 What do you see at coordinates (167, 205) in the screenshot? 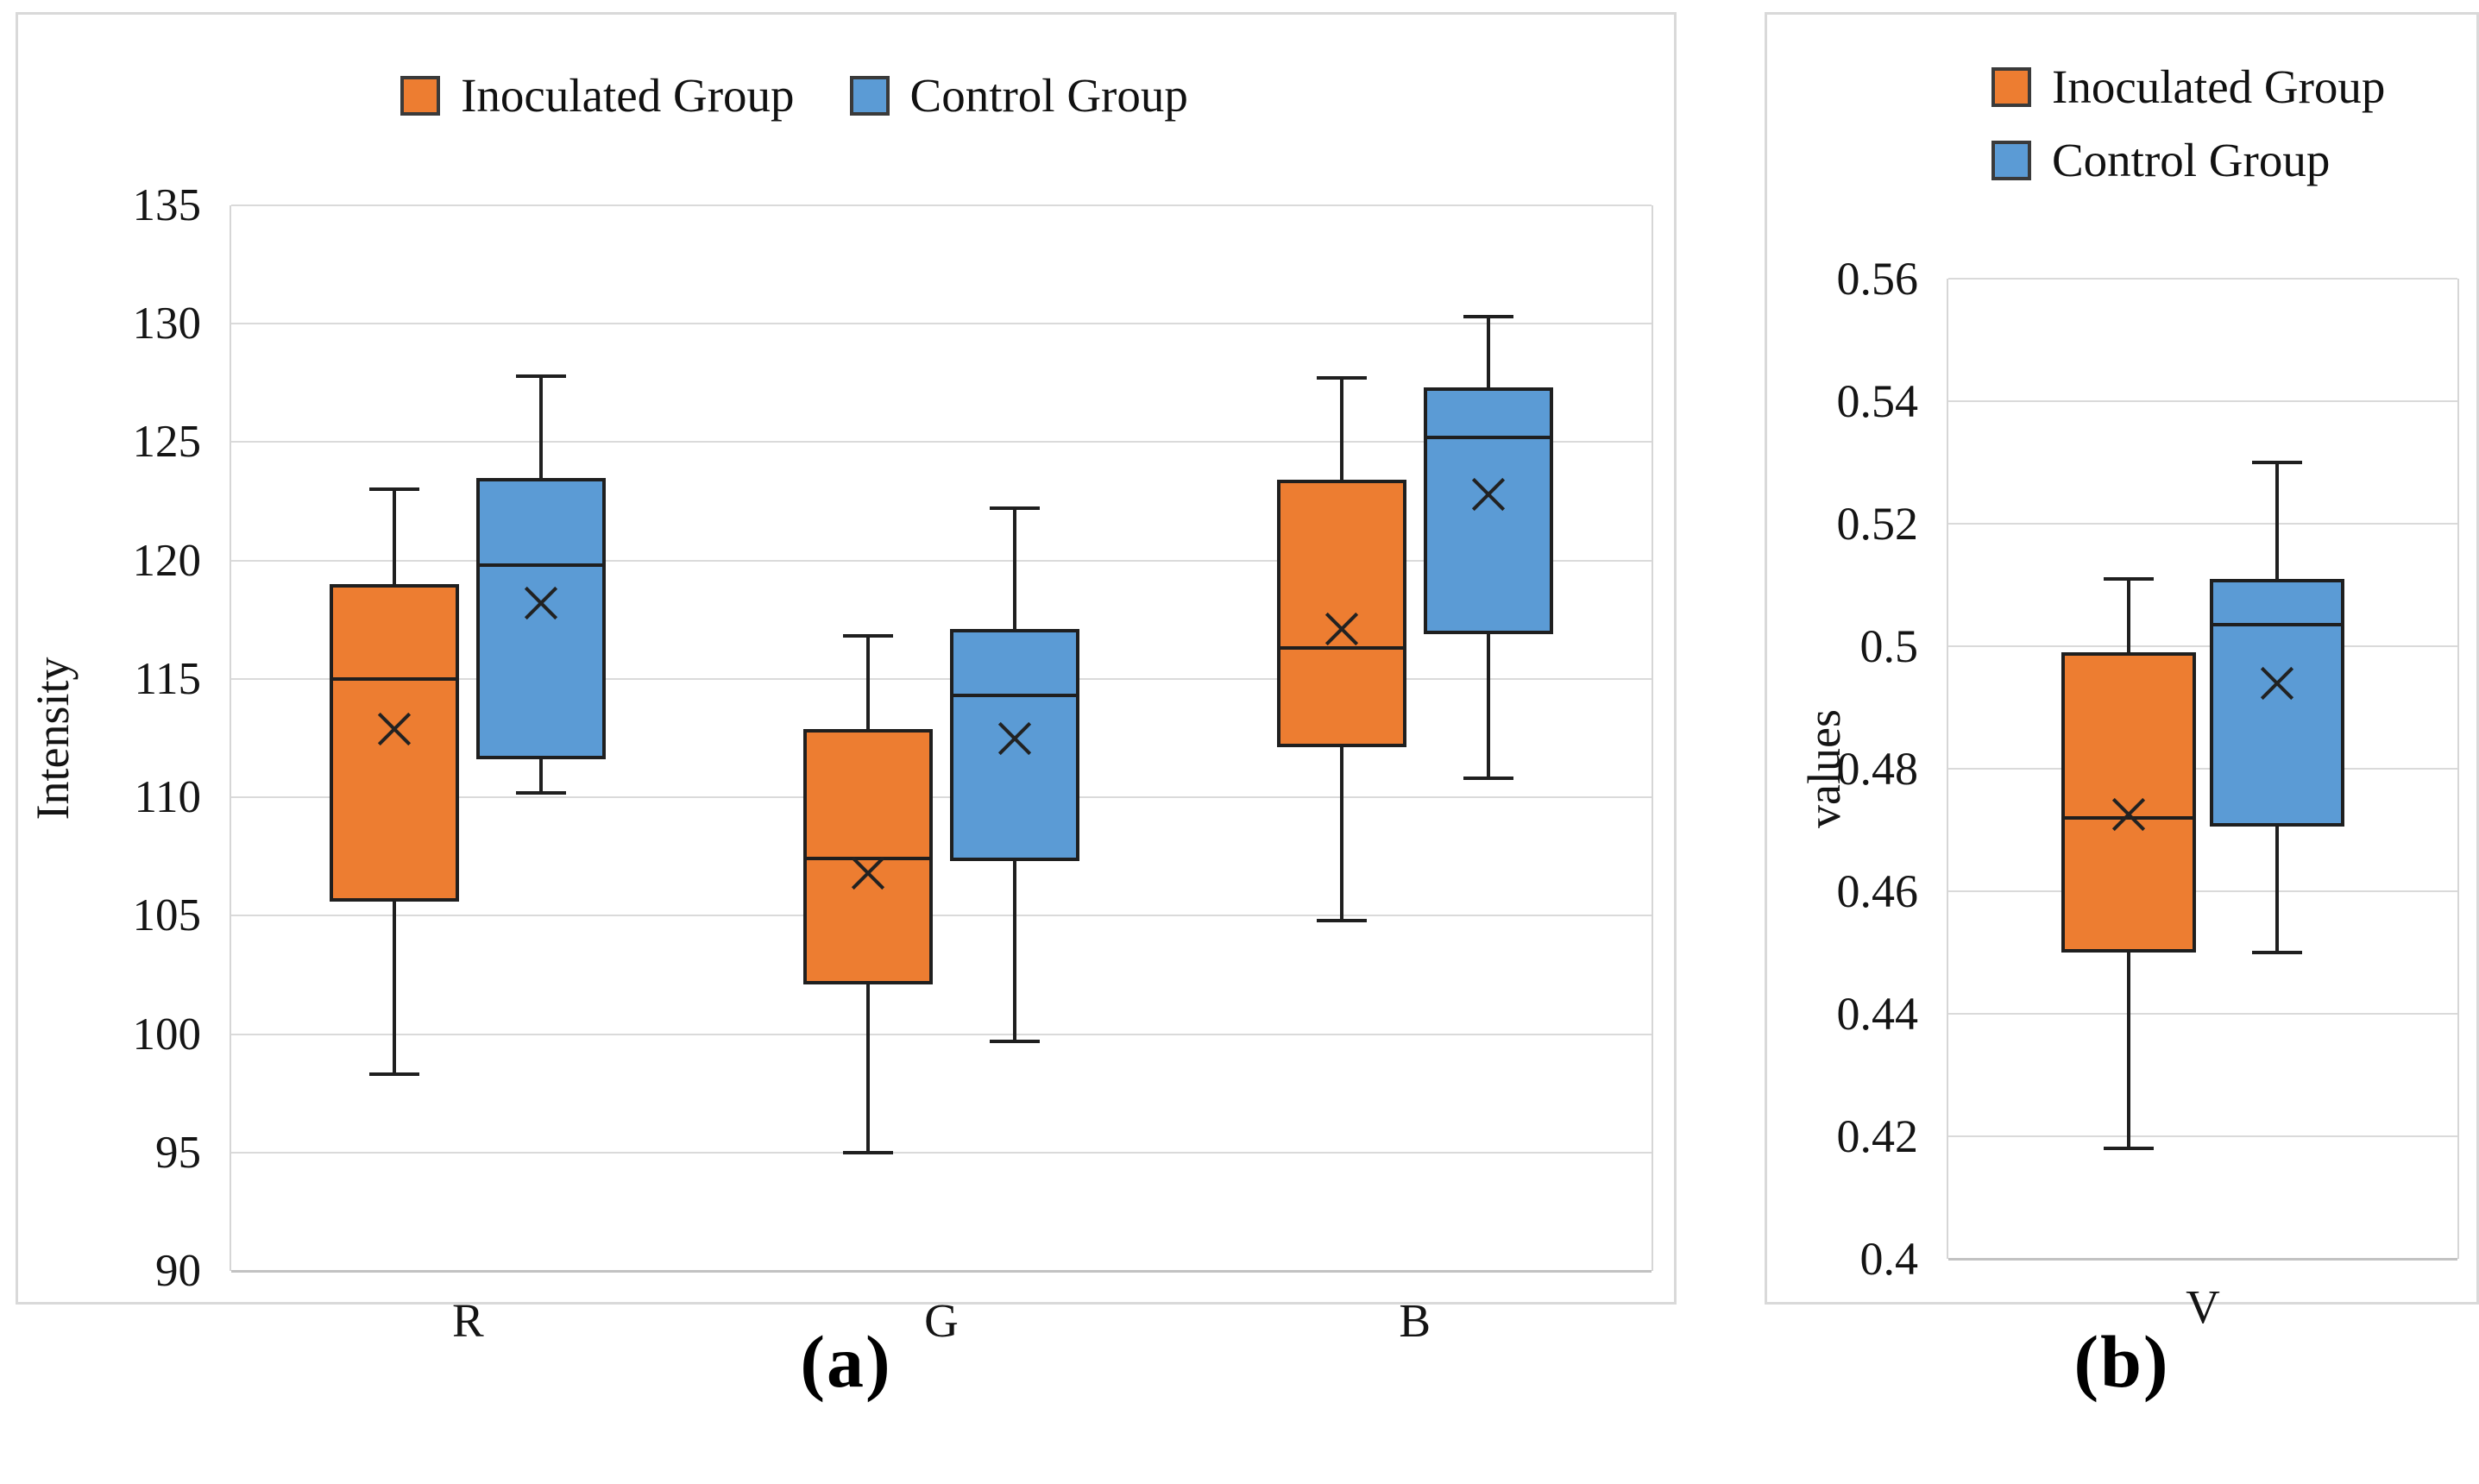
I see `y-tick-label: 135` at bounding box center [167, 205].